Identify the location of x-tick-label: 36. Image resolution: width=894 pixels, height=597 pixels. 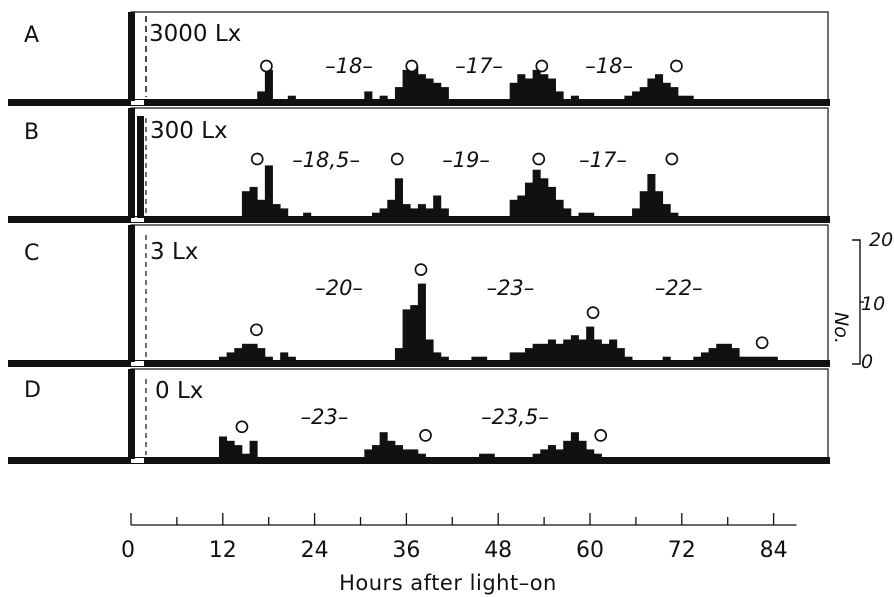
(406, 550).